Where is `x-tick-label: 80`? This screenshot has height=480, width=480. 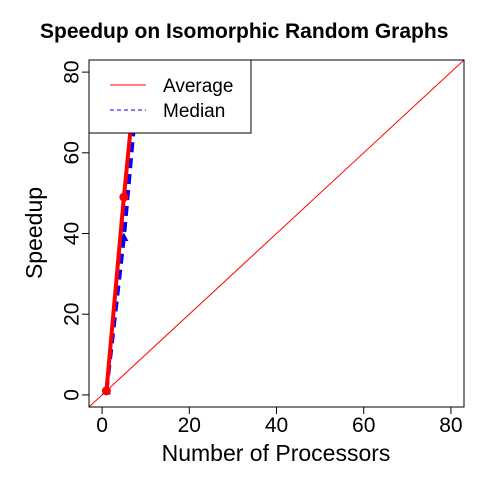
x-tick-label: 80 is located at coordinates (450, 425).